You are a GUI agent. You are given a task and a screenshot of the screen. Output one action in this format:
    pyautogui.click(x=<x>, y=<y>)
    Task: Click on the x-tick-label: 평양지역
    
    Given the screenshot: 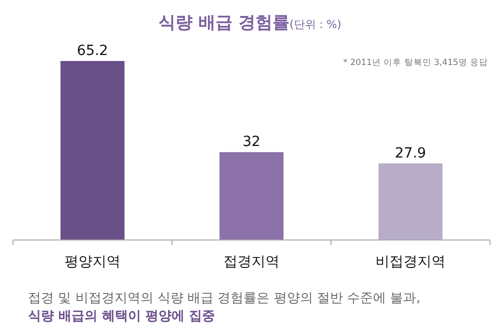 What is the action you would take?
    pyautogui.click(x=92, y=262)
    